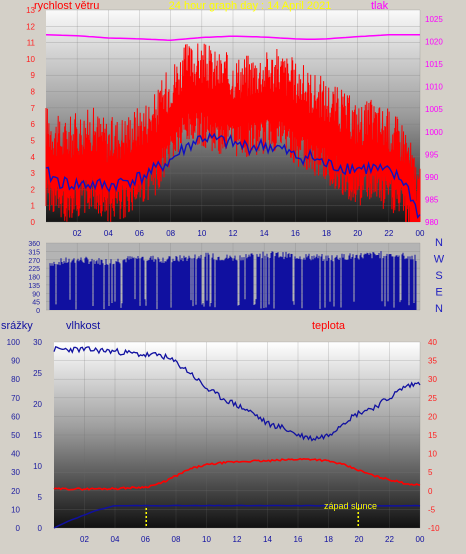  I want to click on direction-y-tick-label: 270, so click(34, 261).